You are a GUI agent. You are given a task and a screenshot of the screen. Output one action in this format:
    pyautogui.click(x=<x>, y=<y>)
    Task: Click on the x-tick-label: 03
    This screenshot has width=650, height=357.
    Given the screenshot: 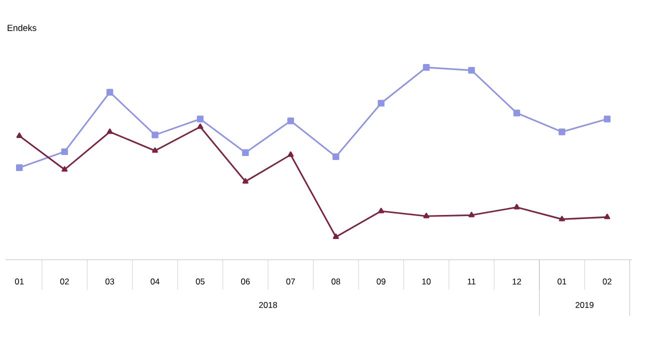 What is the action you would take?
    pyautogui.click(x=109, y=281)
    